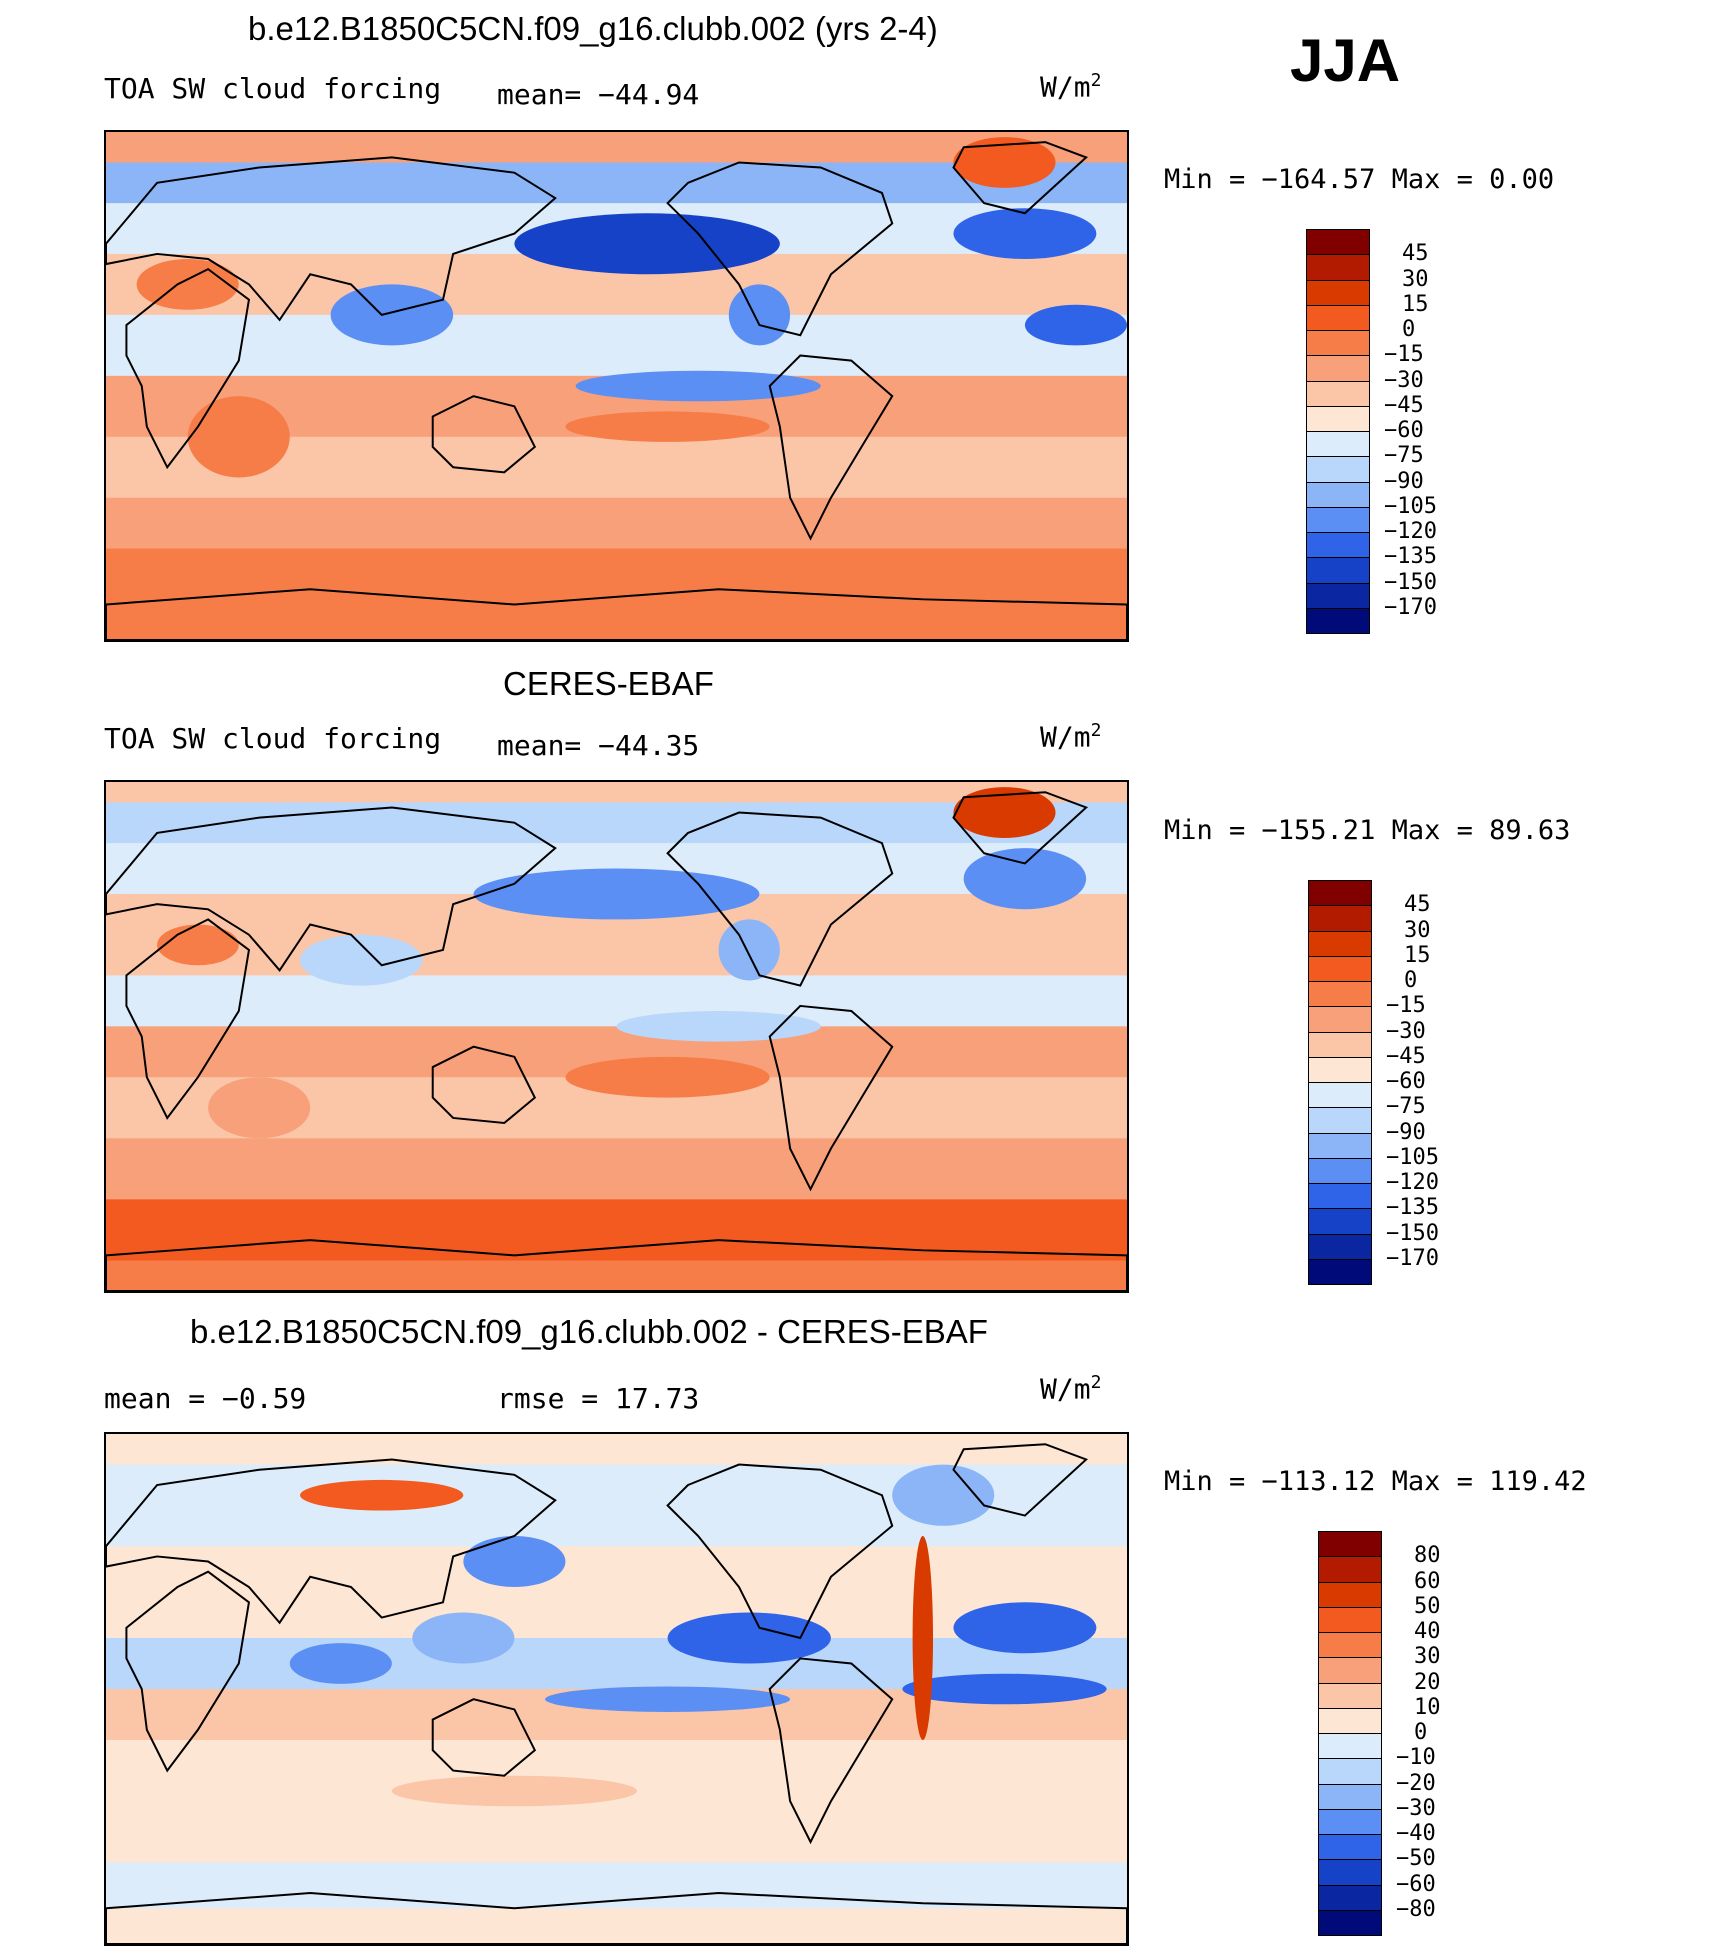 The width and height of the screenshot is (1710, 1952). What do you see at coordinates (1071, 87) in the screenshot?
I see `panel-1-units: W/m2` at bounding box center [1071, 87].